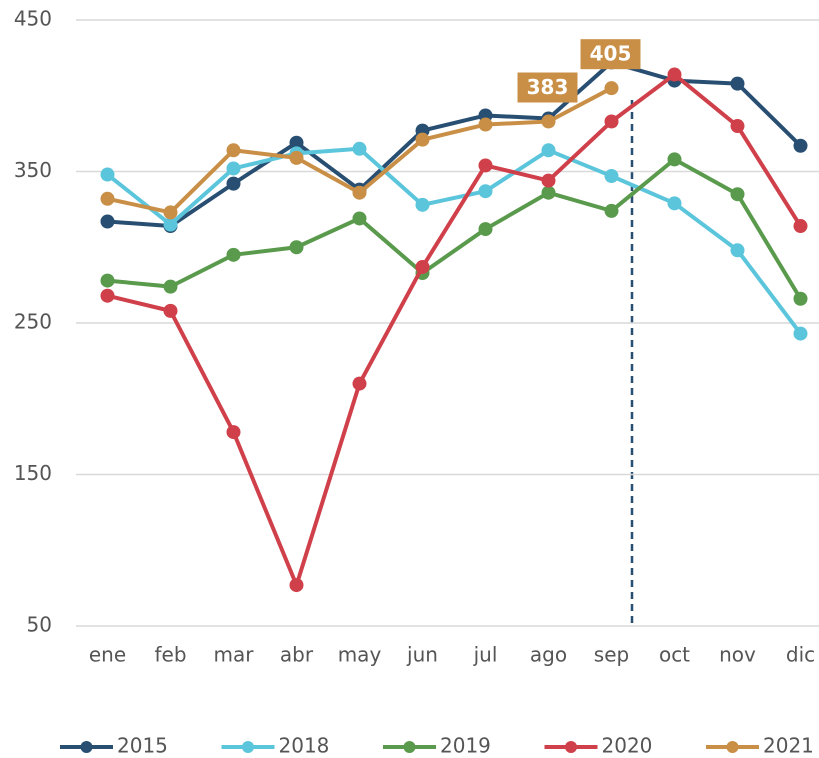 The image size is (819, 758). Describe the element at coordinates (788, 746) in the screenshot. I see `legend-label: 2021` at that location.